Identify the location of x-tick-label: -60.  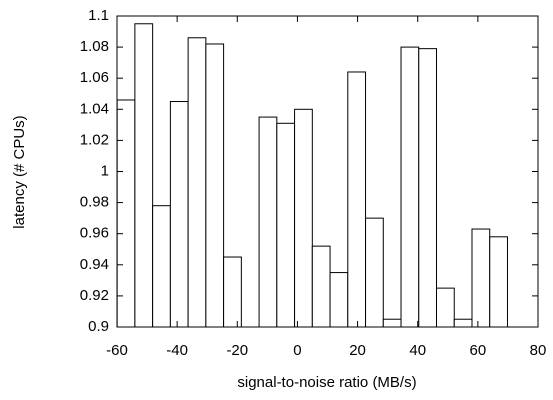
(117, 350).